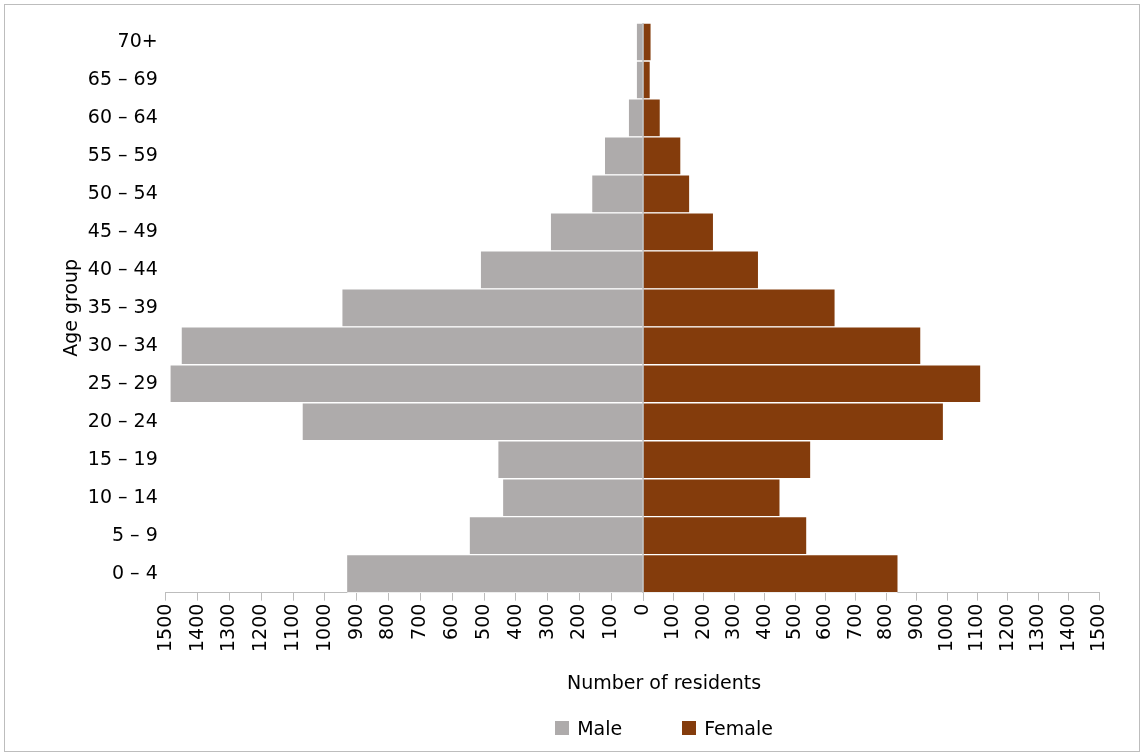 This screenshot has width=1140, height=756. I want to click on y-tick-label: 15 – 19, so click(122, 457).